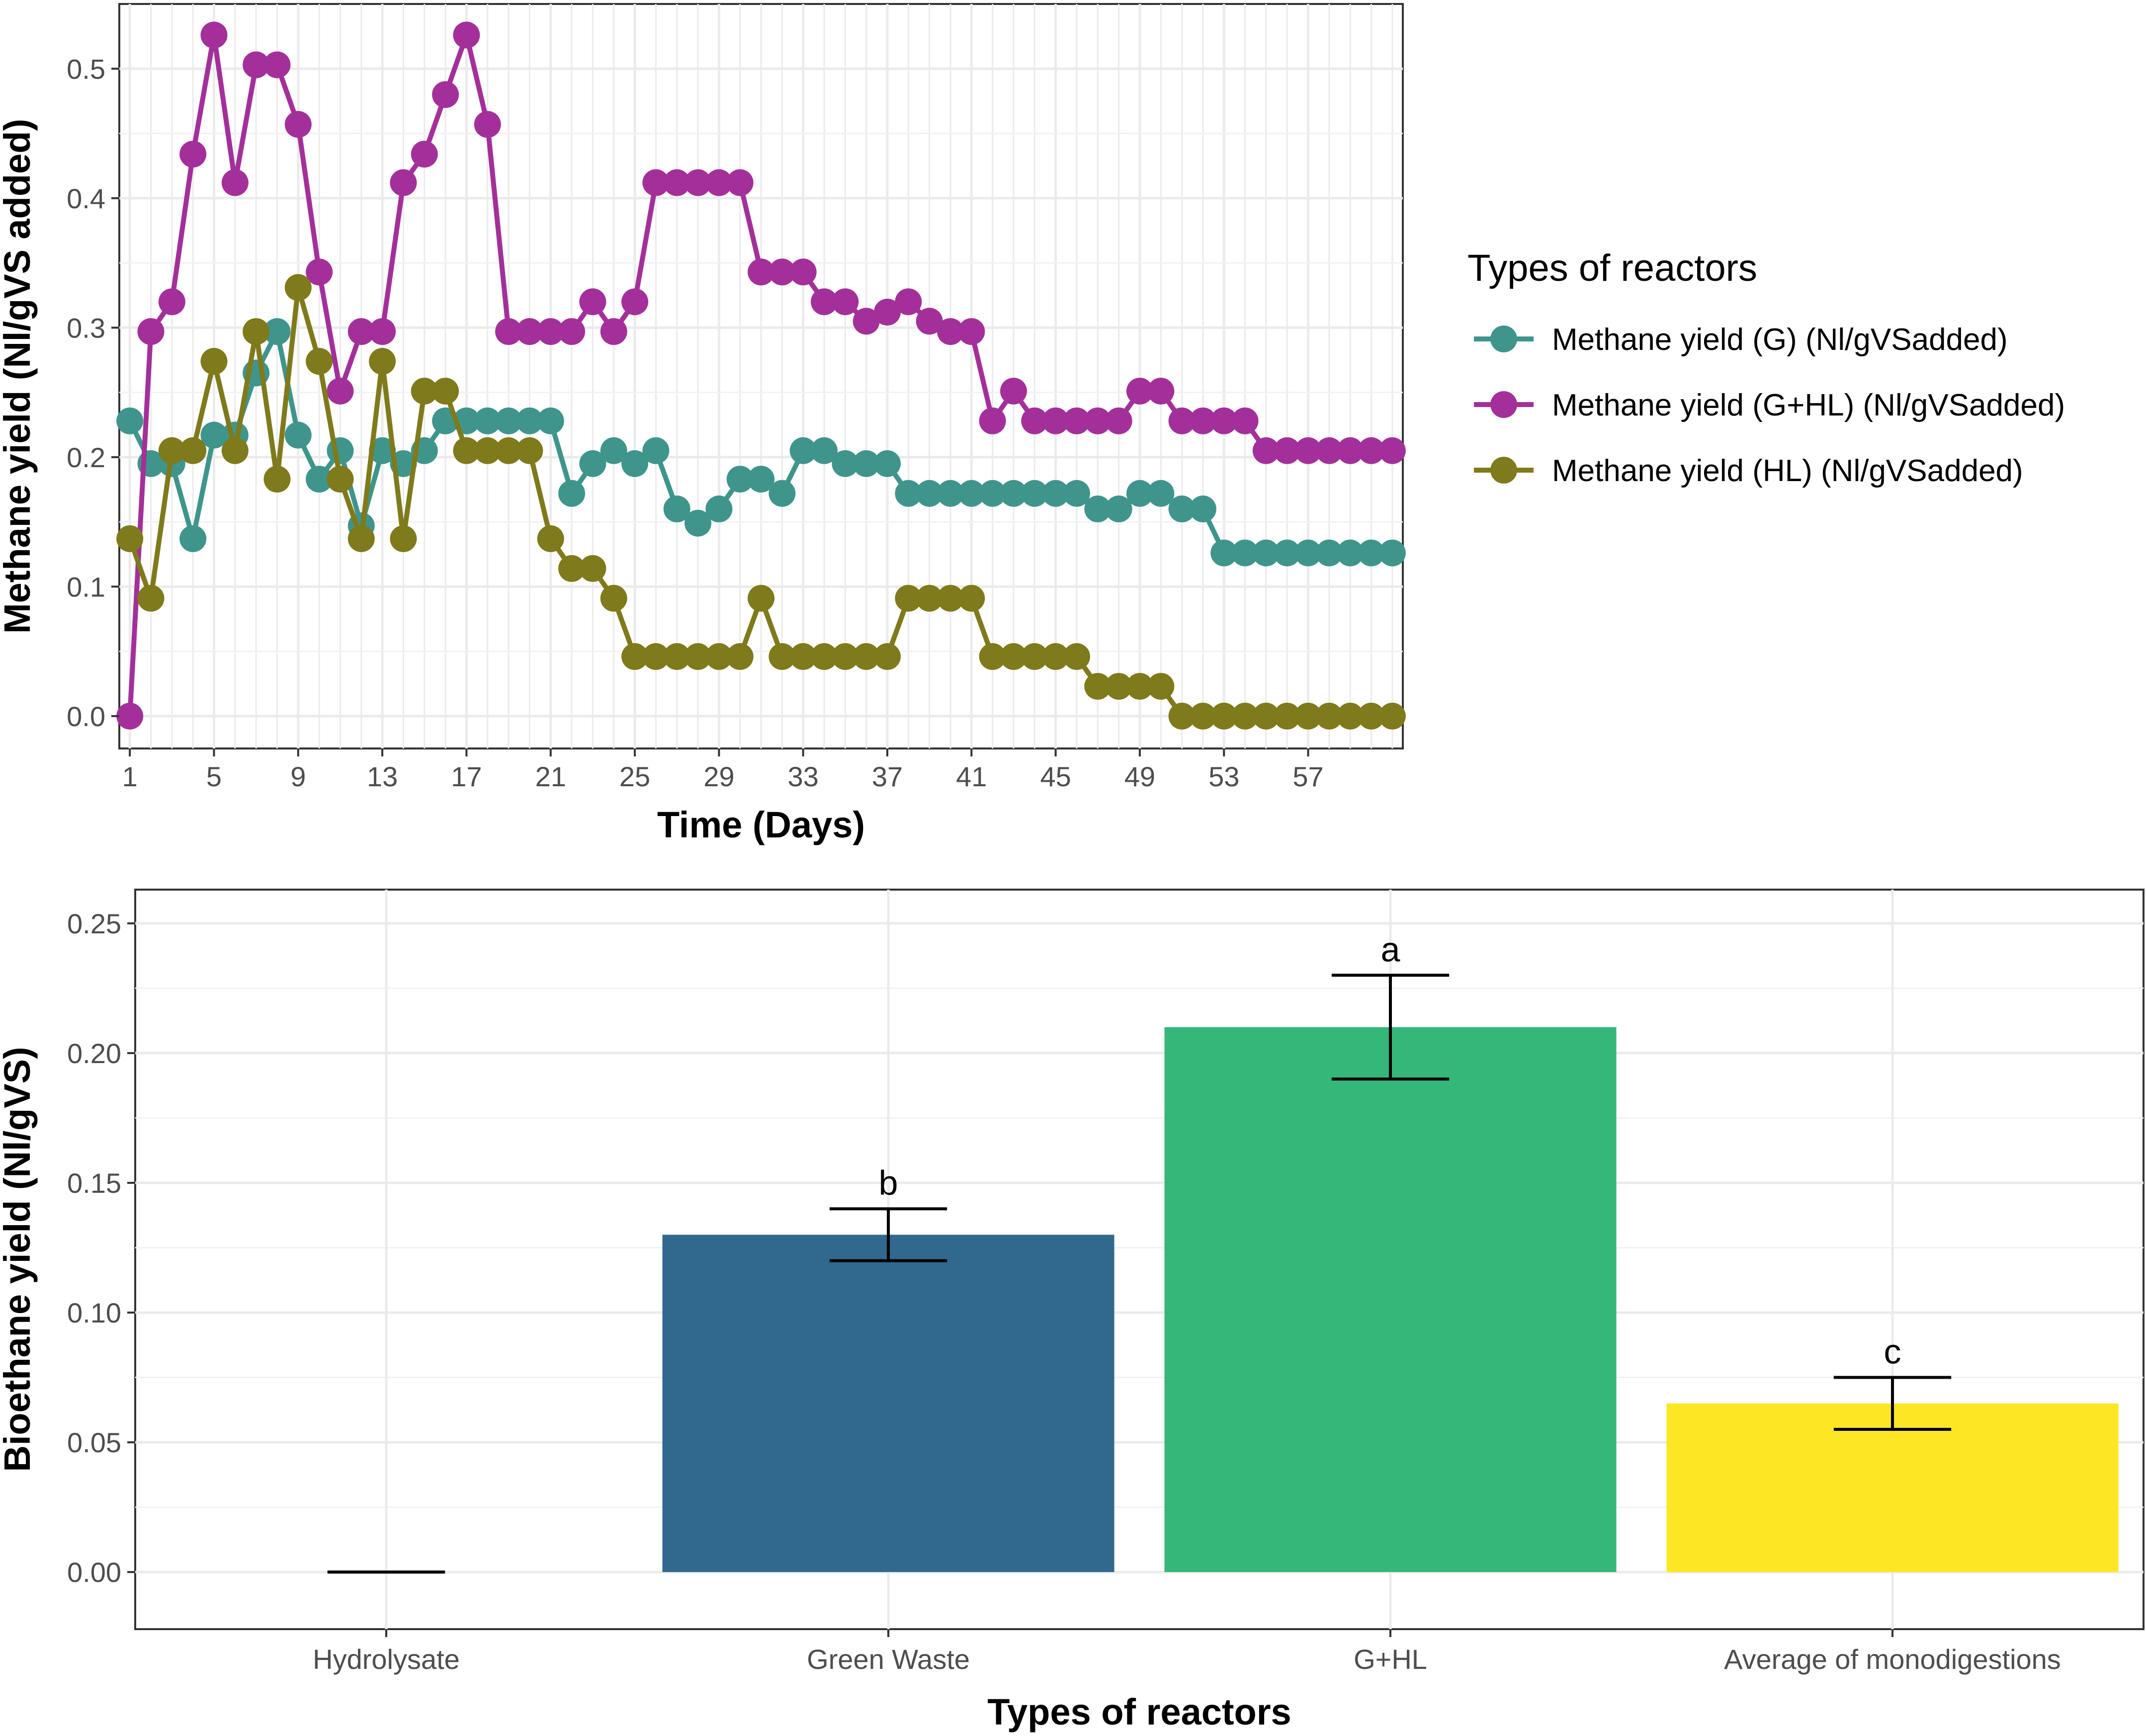 Image resolution: width=2146 pixels, height=1736 pixels. I want to click on legend-item: Methane yield (G+HL) (Nl/gVSadded), so click(1769, 405).